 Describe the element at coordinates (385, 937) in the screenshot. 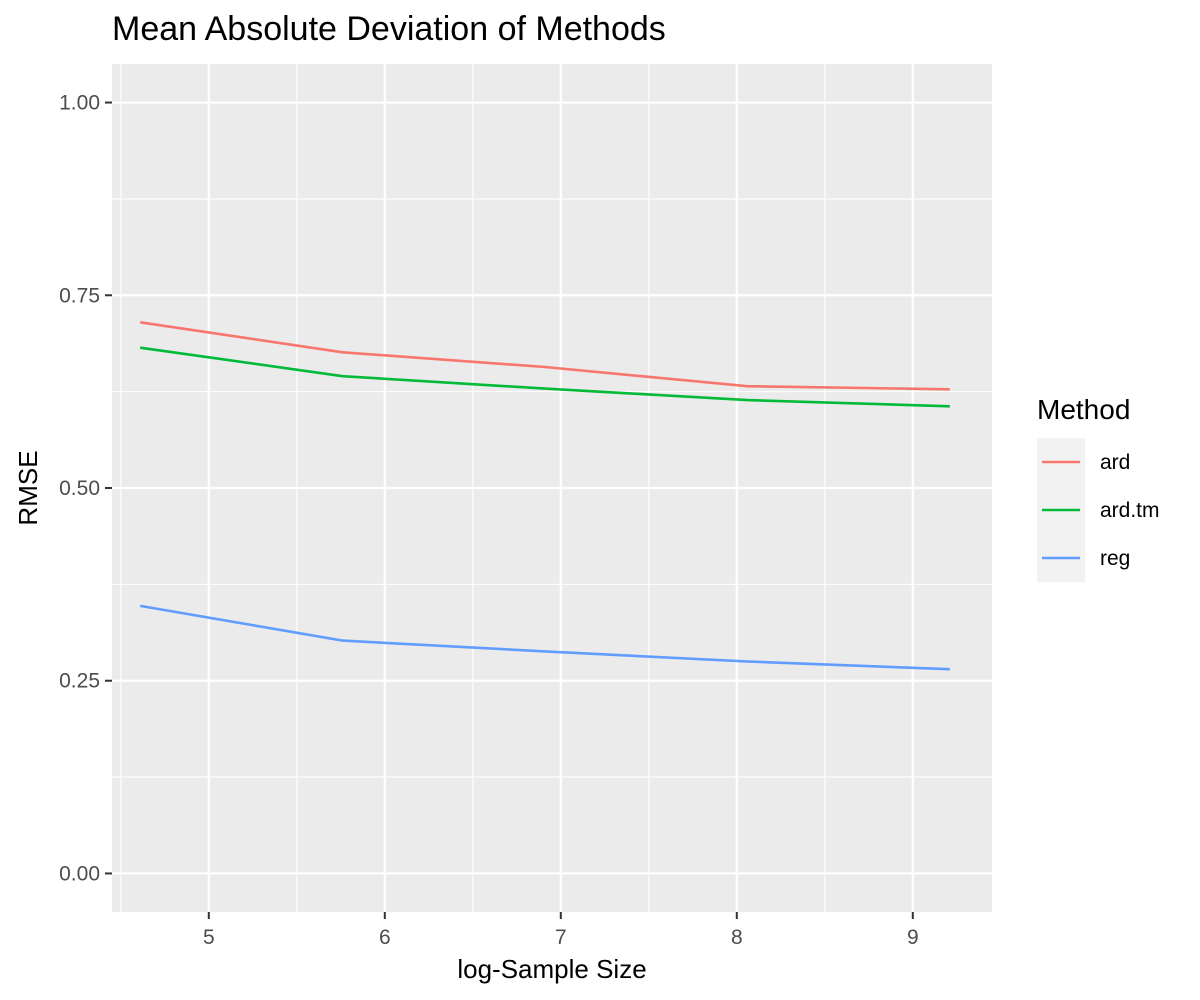

I see `x-tick-label: 6` at that location.